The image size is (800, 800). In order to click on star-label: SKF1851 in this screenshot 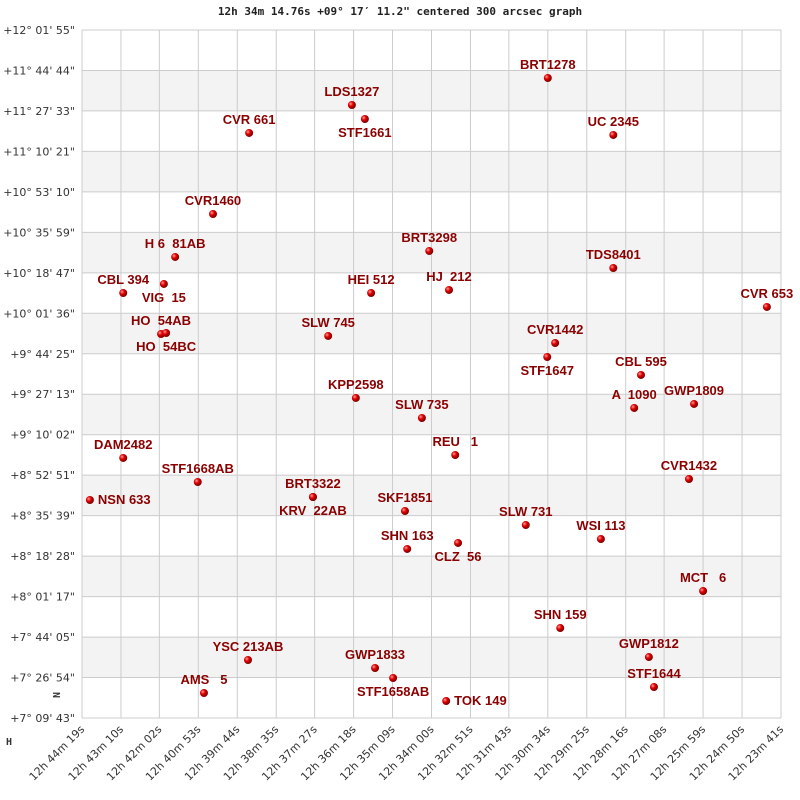, I will do `click(405, 497)`.